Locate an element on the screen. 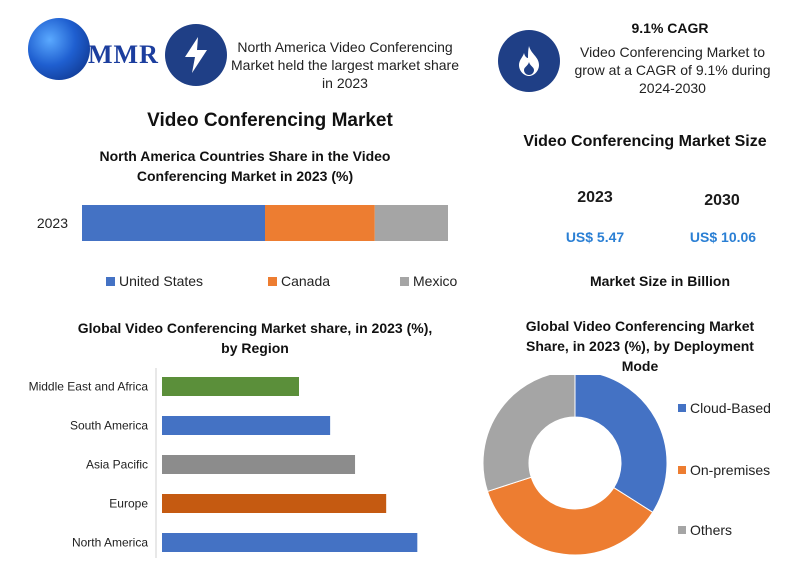 The height and width of the screenshot is (579, 800). legend-label-others: Others is located at coordinates (711, 530).